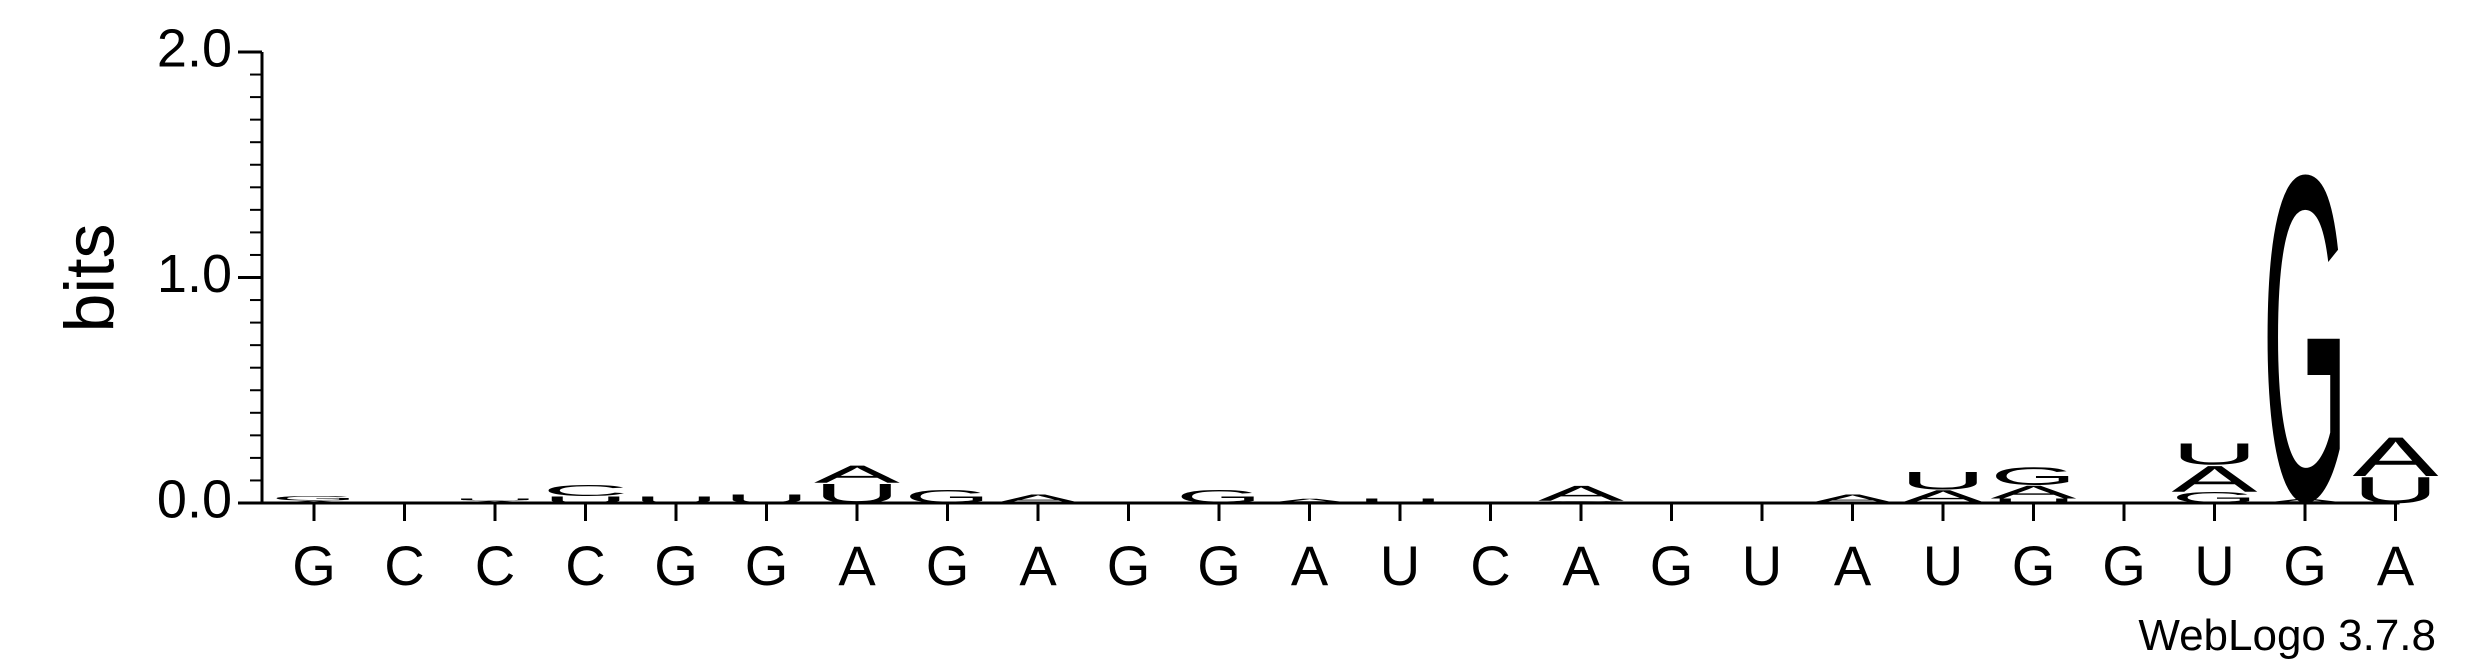 The width and height of the screenshot is (2475, 667). What do you see at coordinates (89, 278) in the screenshot?
I see `y-axis-label: bits` at bounding box center [89, 278].